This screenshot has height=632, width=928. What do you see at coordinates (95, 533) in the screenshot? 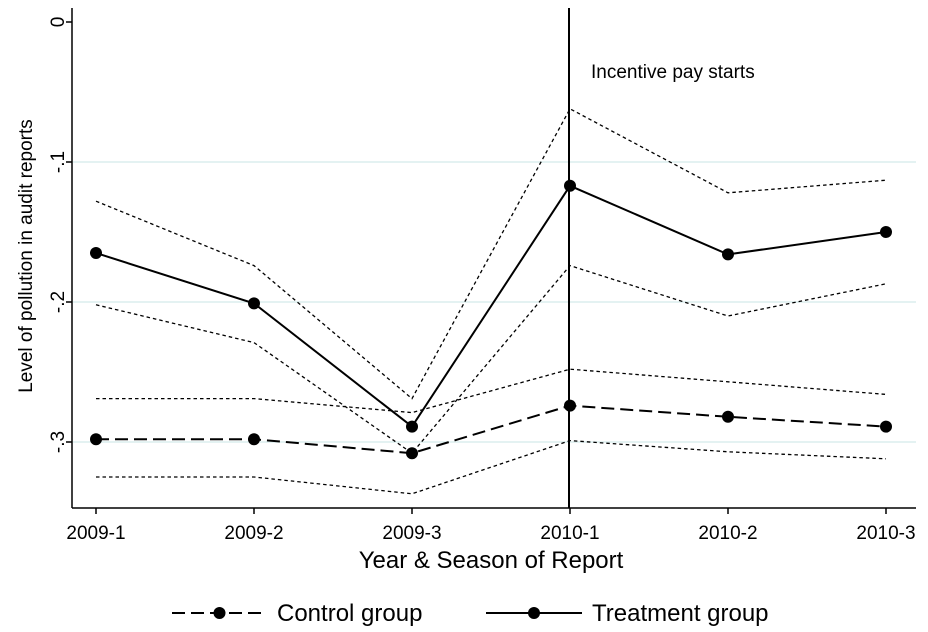
I see `x-tick-label: 2009-1` at bounding box center [95, 533].